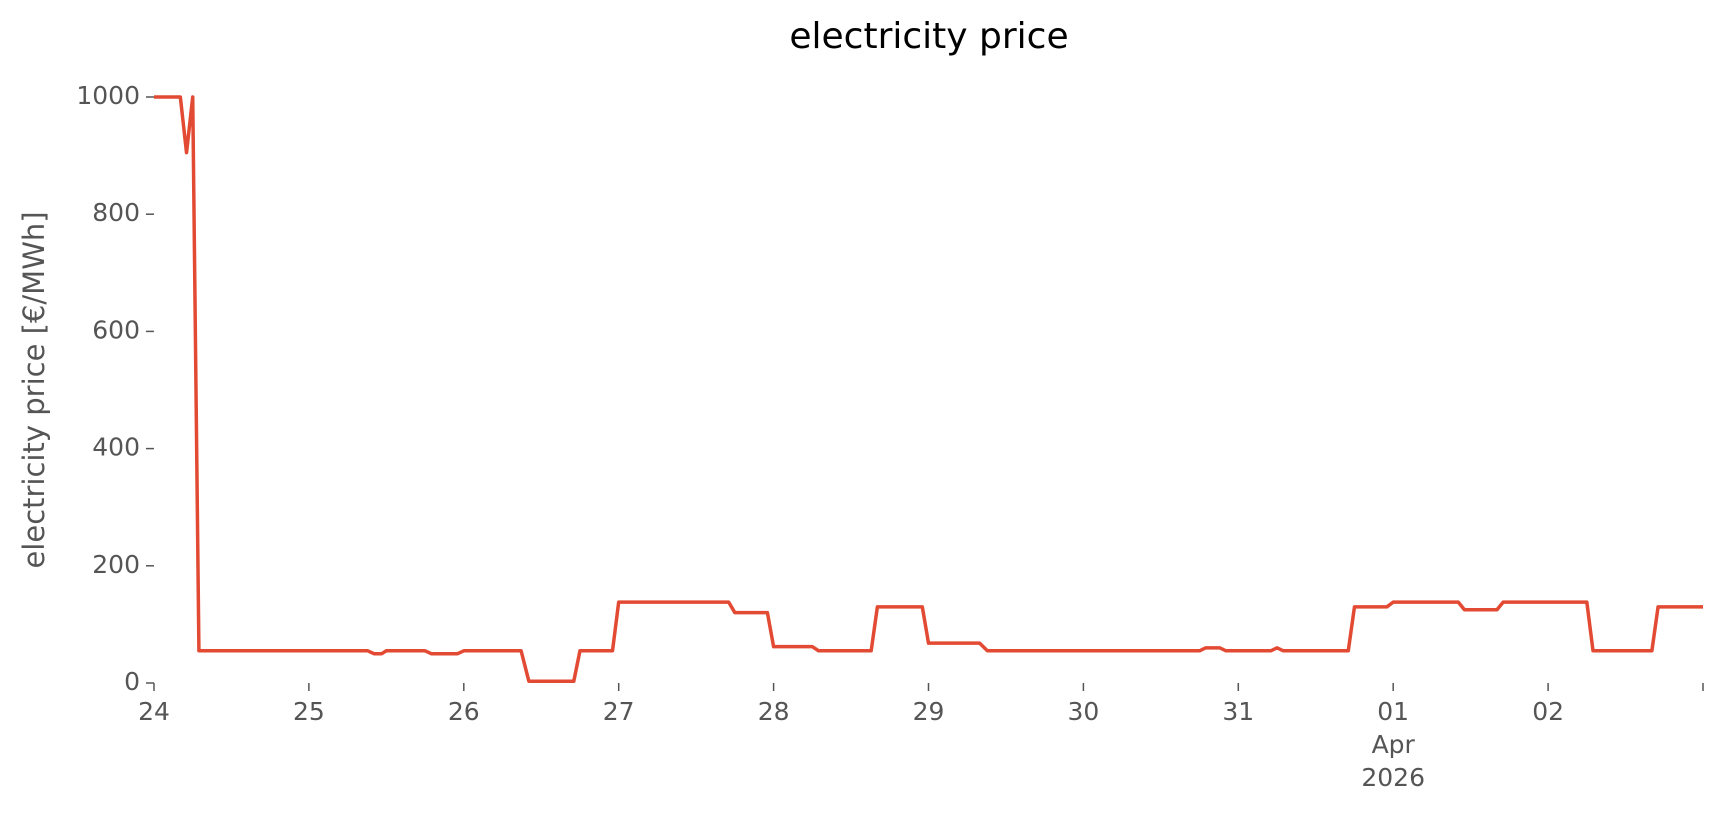 This screenshot has height=815, width=1724. Describe the element at coordinates (116, 212) in the screenshot. I see `y-tick-label: 800` at that location.